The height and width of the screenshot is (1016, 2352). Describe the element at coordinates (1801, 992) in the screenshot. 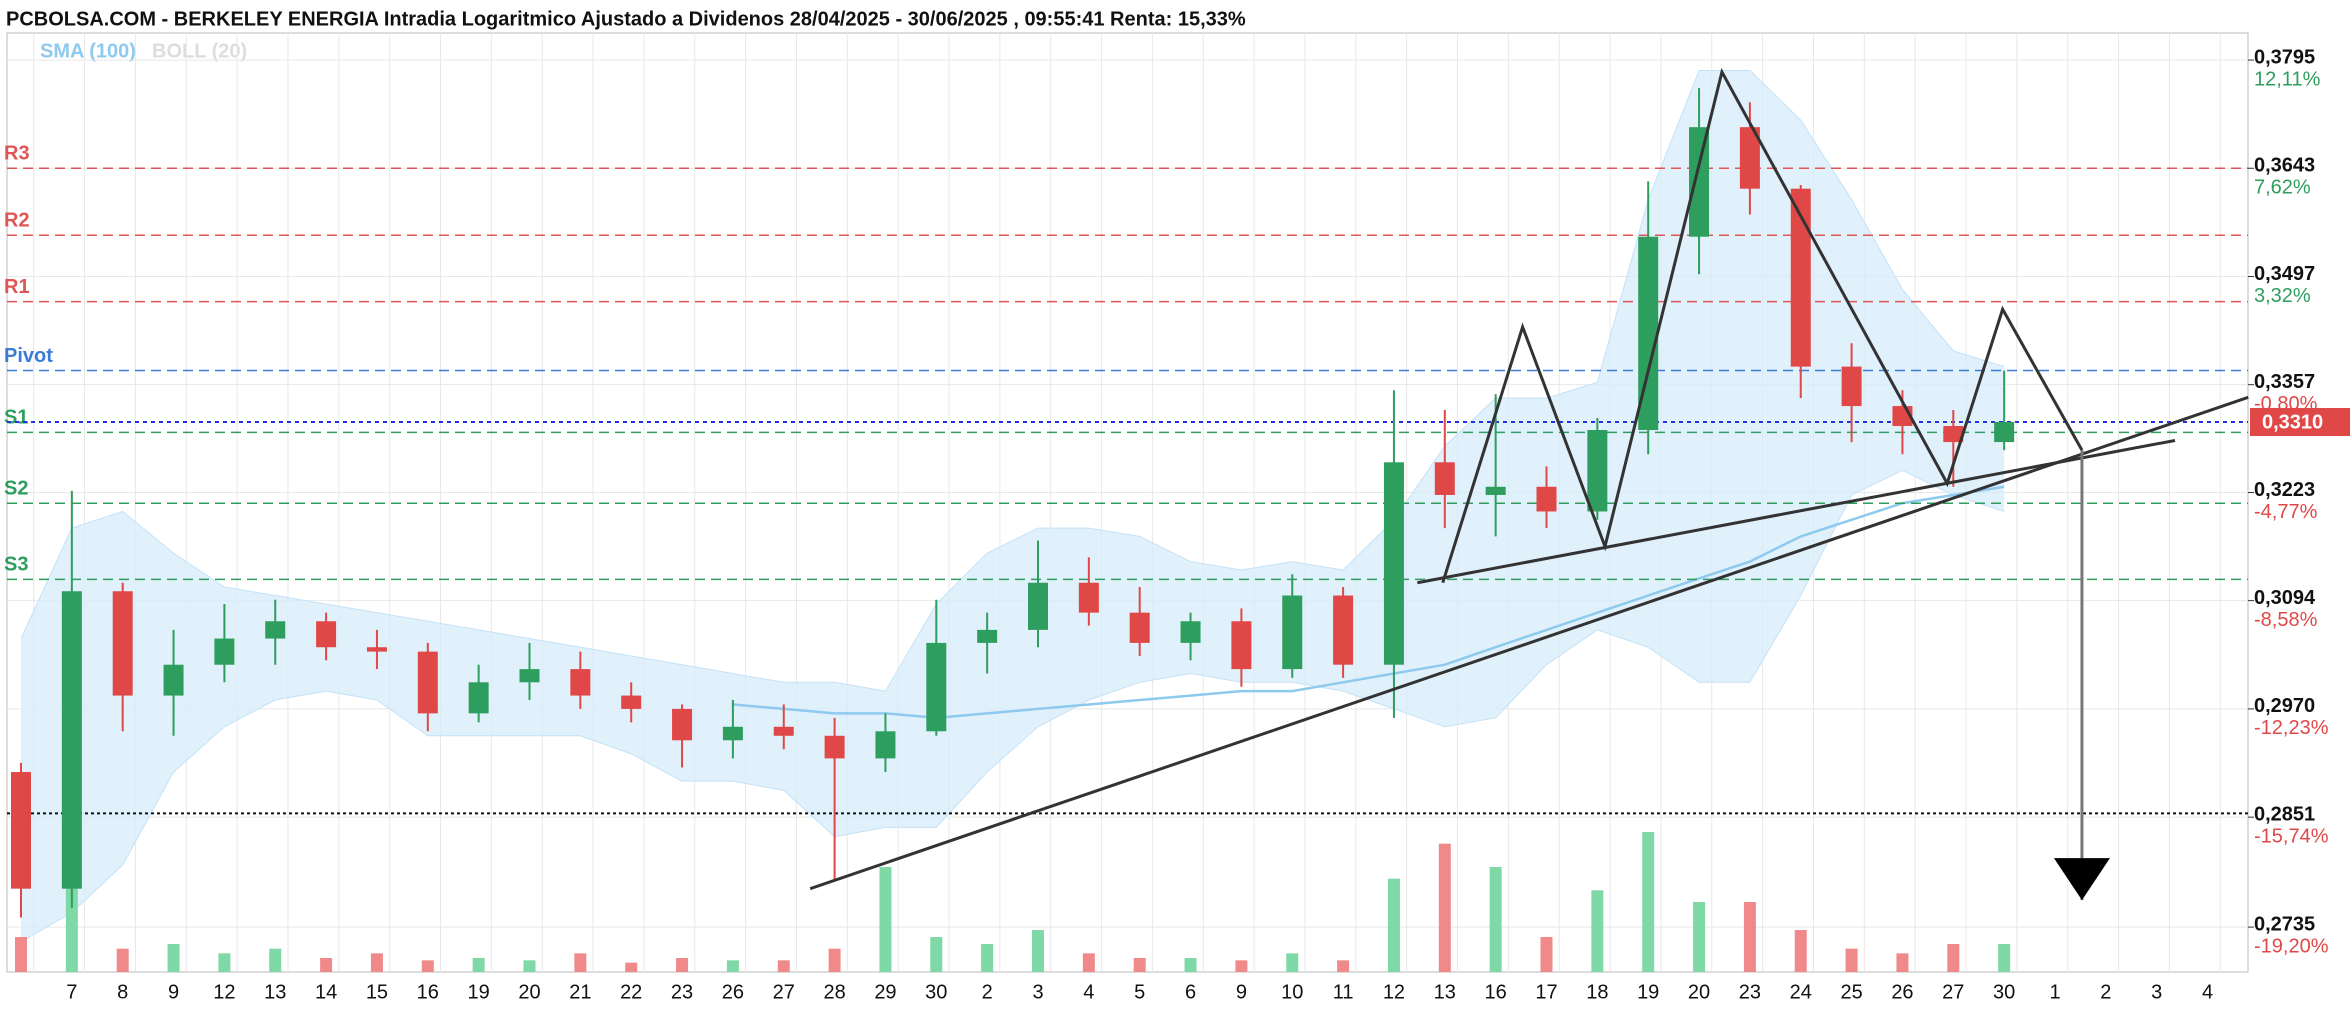

I see `x-tick-label: 24` at that location.